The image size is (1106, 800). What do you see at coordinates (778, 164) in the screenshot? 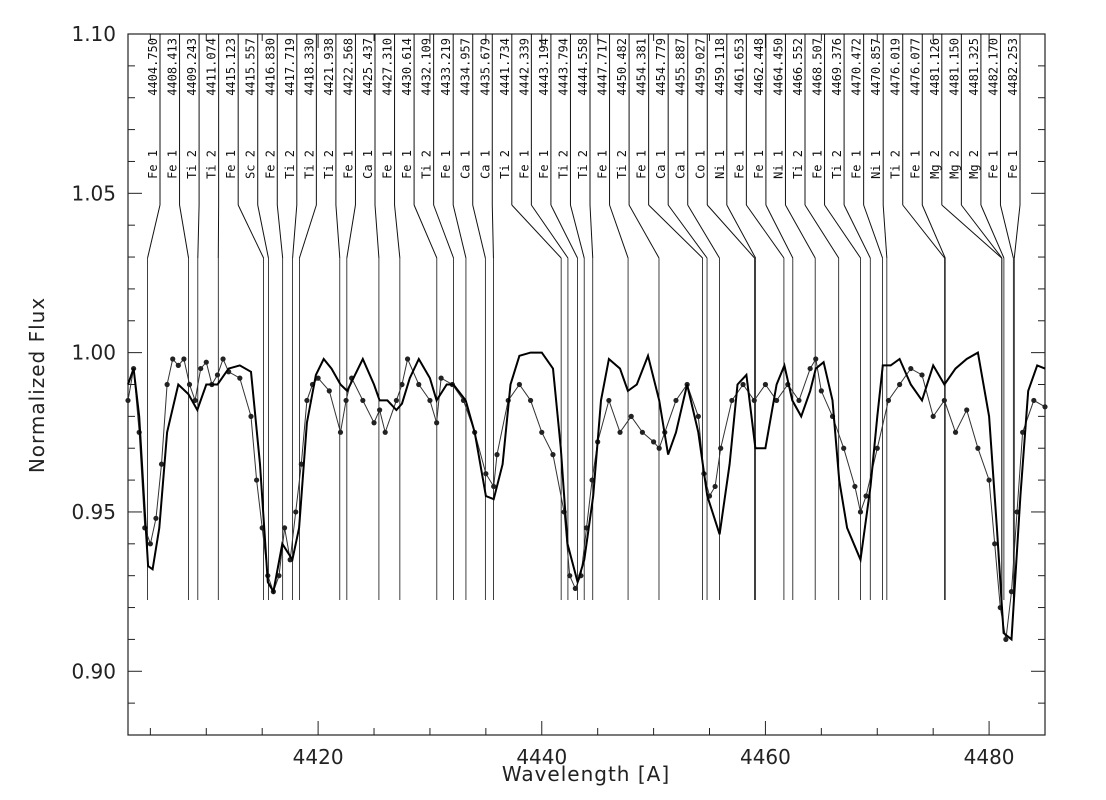
I see `line-id-species: Ni 1` at bounding box center [778, 164].